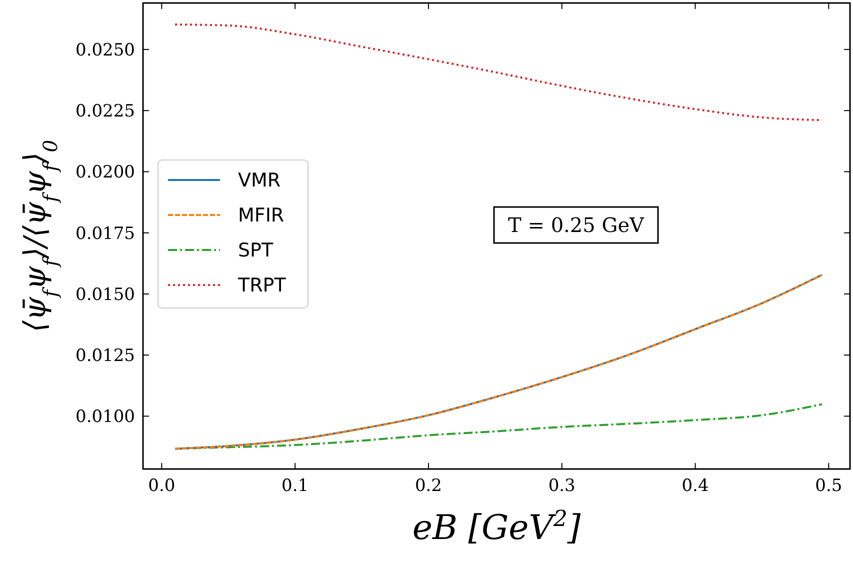  I want to click on x-tick-label: 0.3, so click(562, 486).